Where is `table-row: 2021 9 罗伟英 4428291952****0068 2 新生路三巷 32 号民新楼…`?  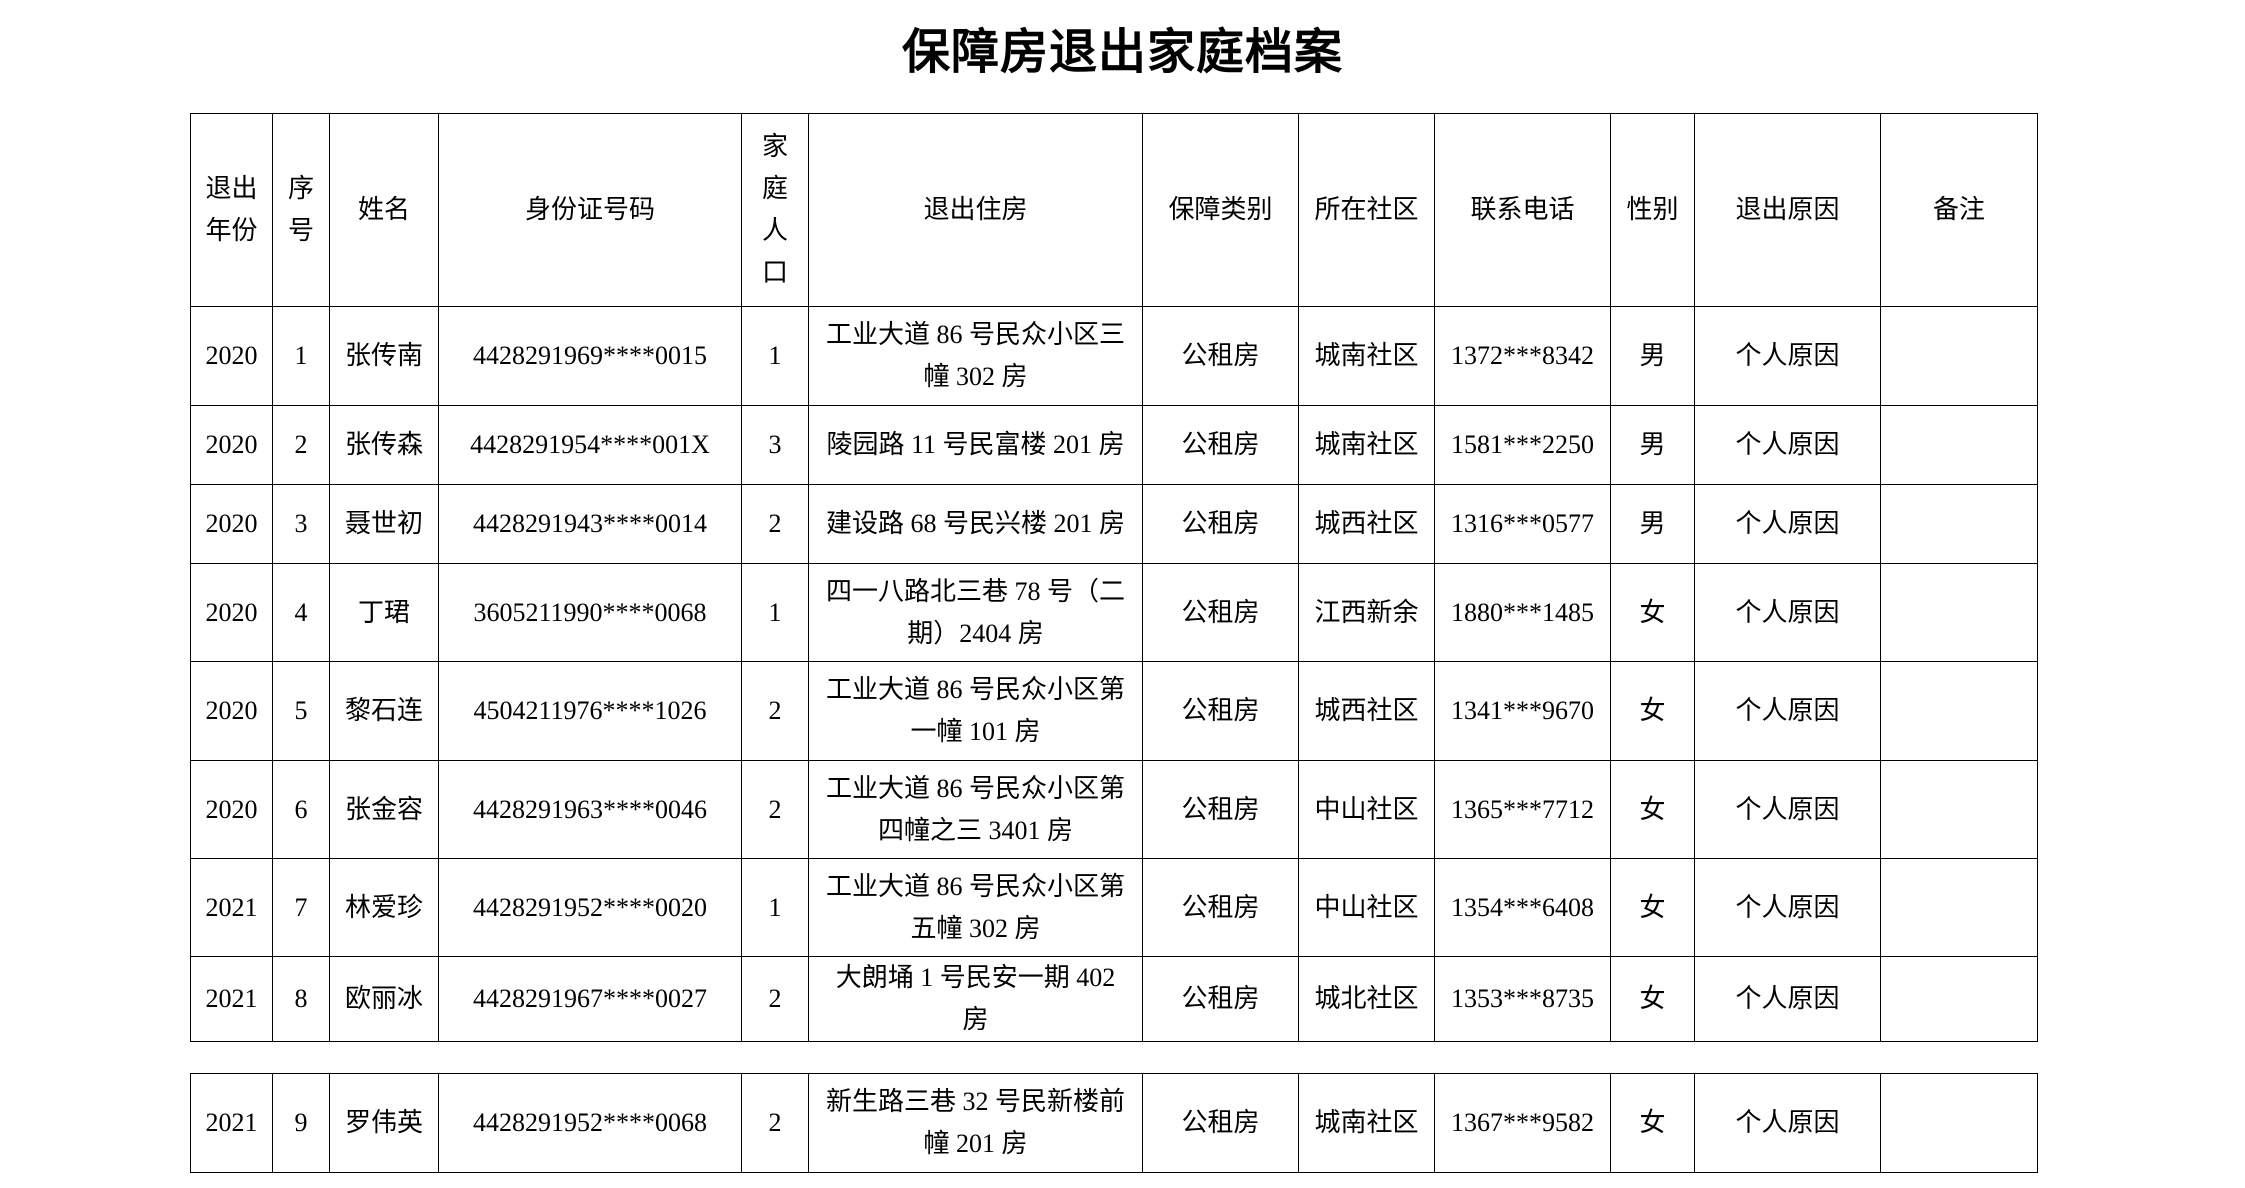 table-row: 2021 9 罗伟英 4428291952****0068 2 新生路三巷 32 号民新楼… is located at coordinates (1114, 1123).